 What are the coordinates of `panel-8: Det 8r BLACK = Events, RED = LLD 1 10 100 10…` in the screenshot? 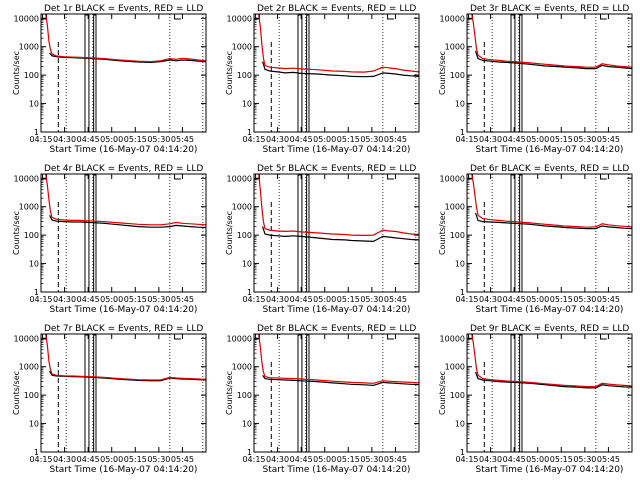 It's located at (322, 399).